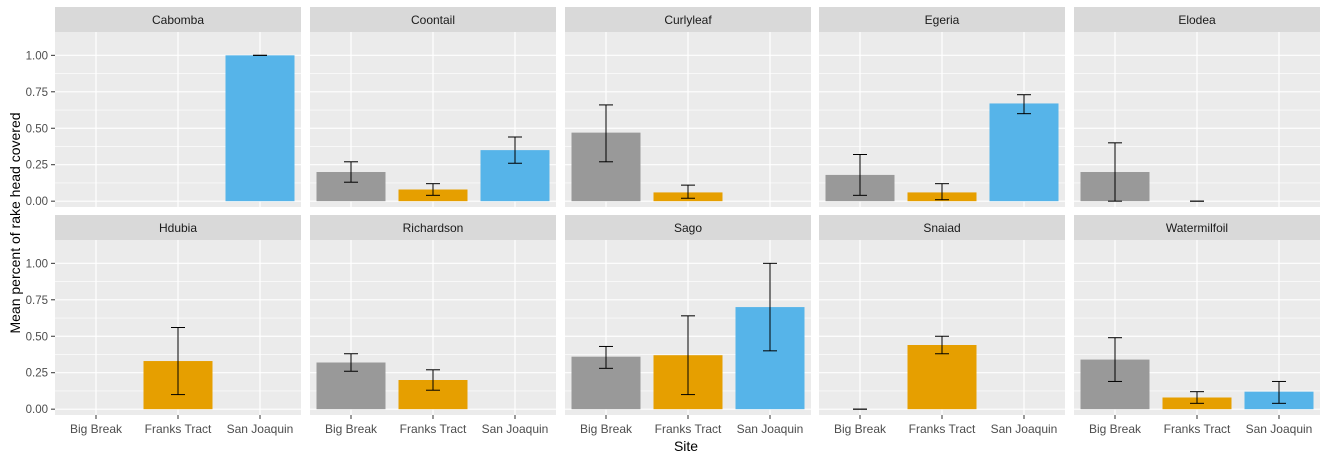  What do you see at coordinates (942, 377) in the screenshot?
I see `bar-franks-tract` at bounding box center [942, 377].